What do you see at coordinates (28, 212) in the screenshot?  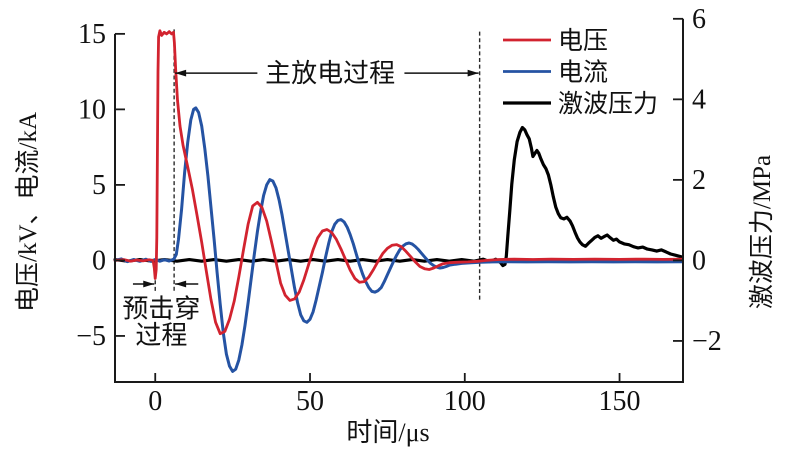 I see `y-axis-left-title: 电压/kV、电流/kA` at bounding box center [28, 212].